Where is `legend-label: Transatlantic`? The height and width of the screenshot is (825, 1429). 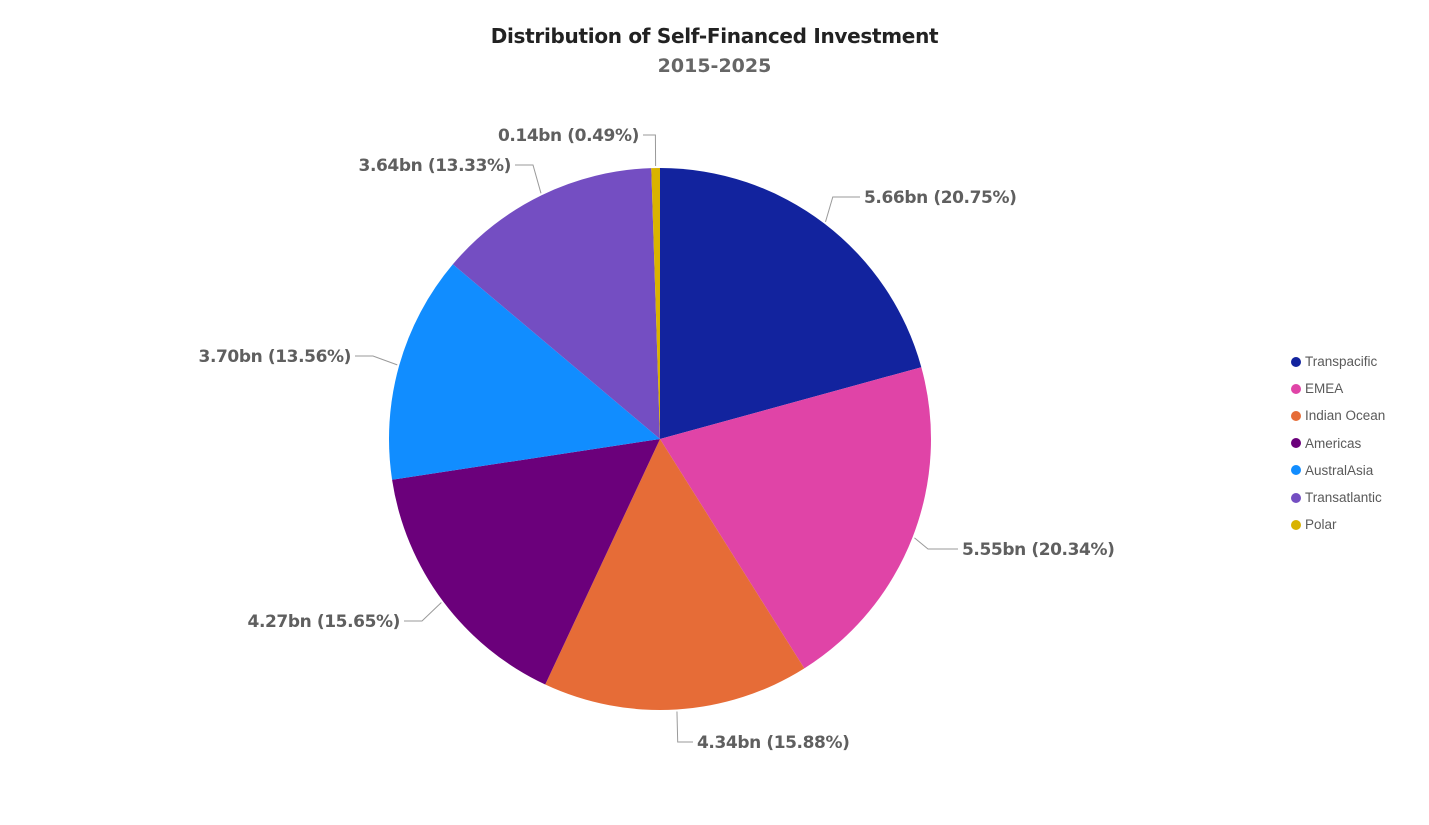
legend-label: Transatlantic is located at coordinates (1343, 498).